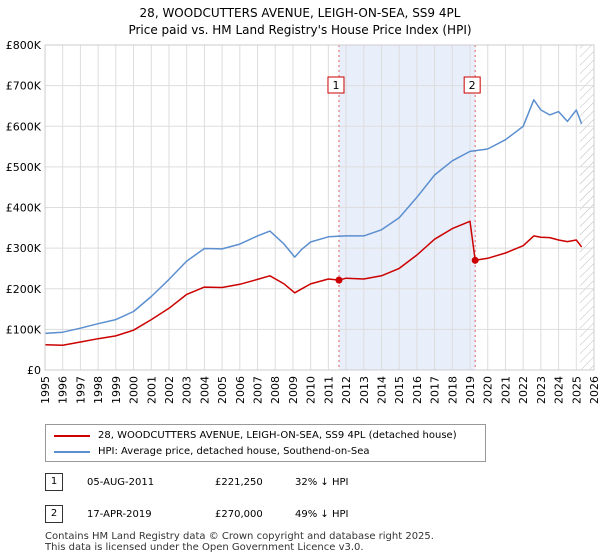  Describe the element at coordinates (24, 86) in the screenshot. I see `y-tick-label: £700K` at that location.